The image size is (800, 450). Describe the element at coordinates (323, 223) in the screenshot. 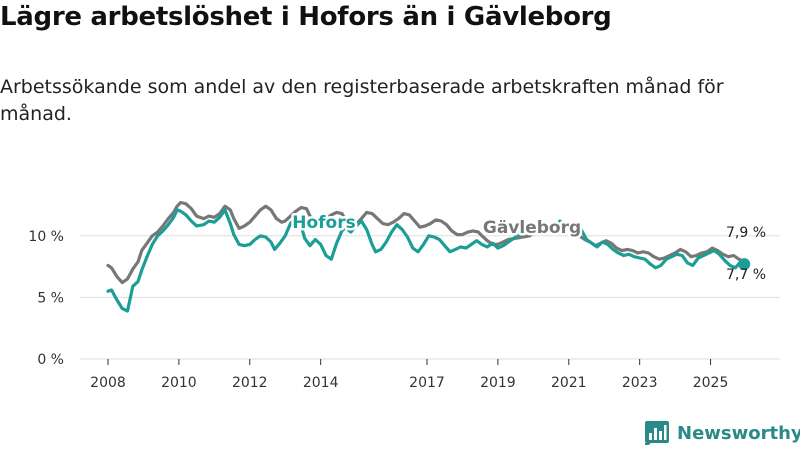

I see `series-label: Hofors` at that location.